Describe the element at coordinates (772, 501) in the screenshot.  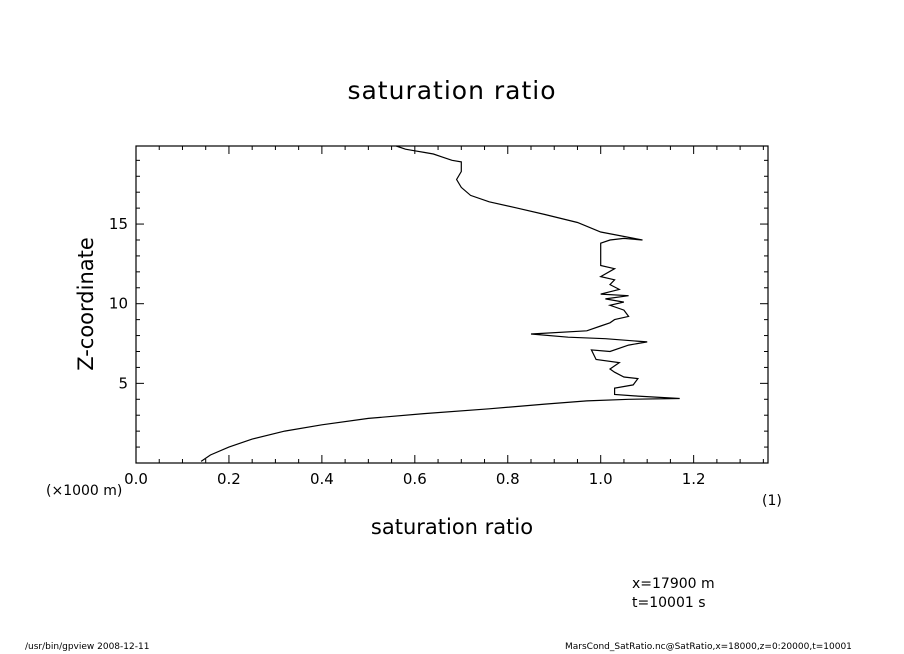
I see `y-axis-unit-note: (1)` at that location.